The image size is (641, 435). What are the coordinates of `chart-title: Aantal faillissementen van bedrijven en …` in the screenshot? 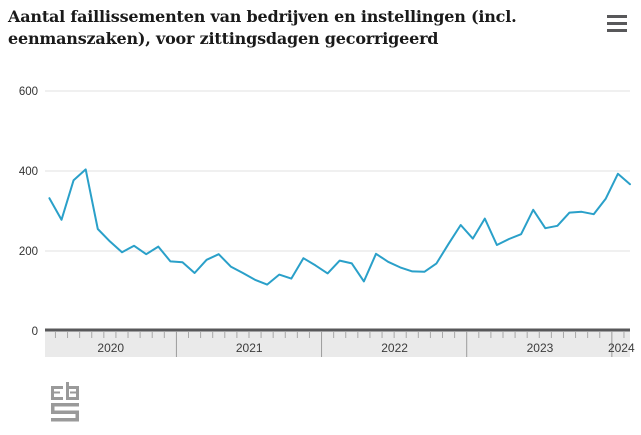 It's located at (262, 28).